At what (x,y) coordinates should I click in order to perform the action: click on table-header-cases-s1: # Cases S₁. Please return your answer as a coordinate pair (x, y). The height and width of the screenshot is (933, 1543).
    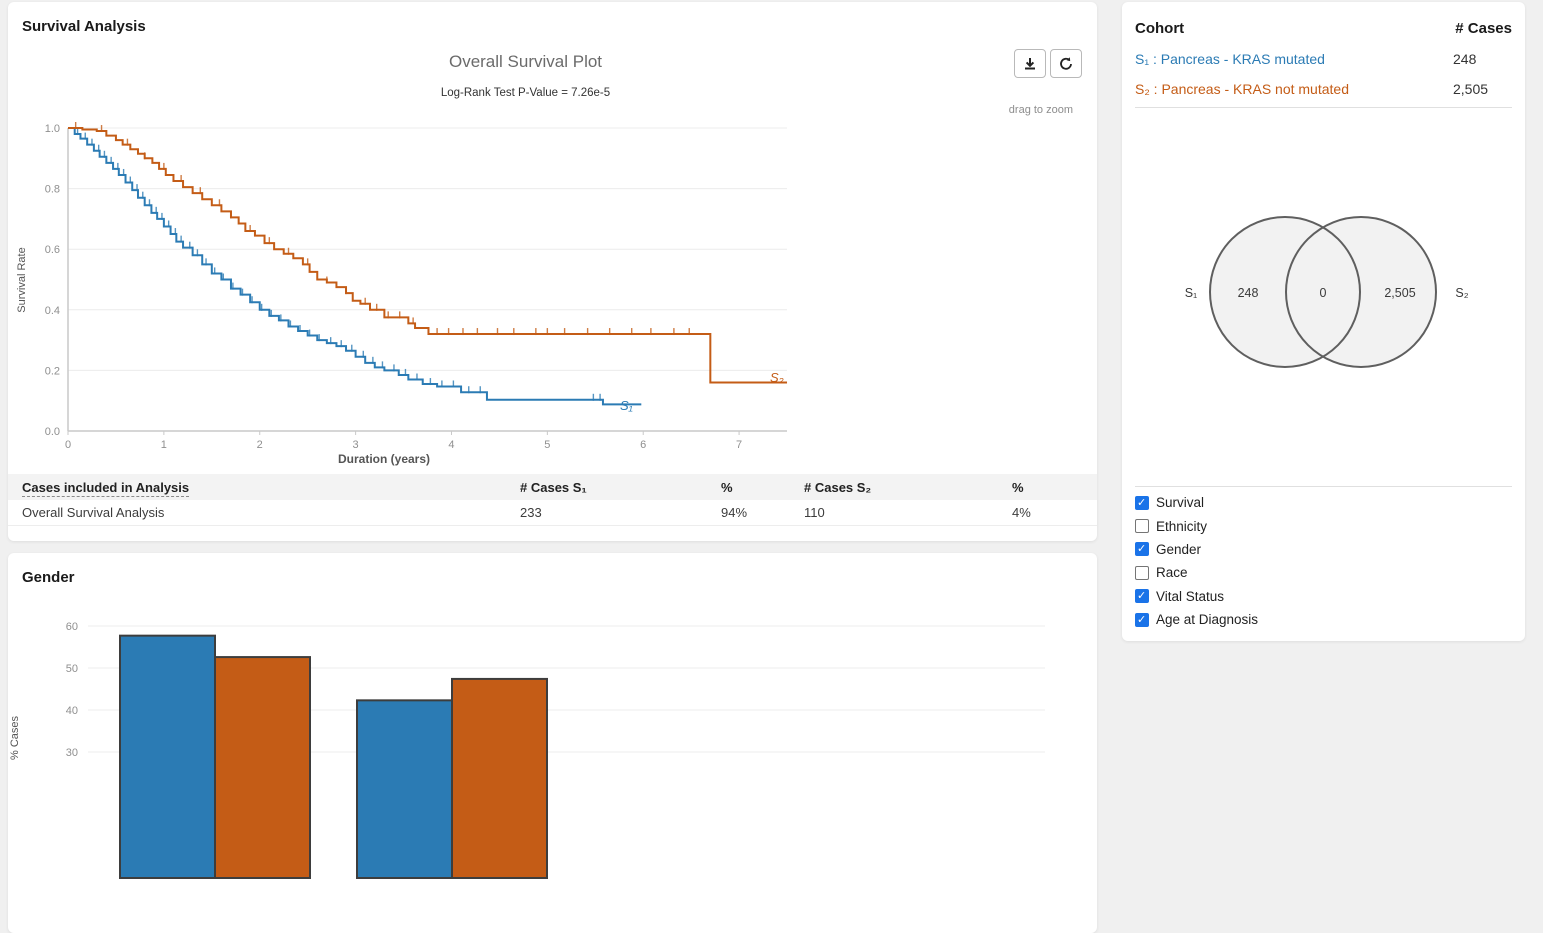
    Looking at the image, I should click on (553, 487).